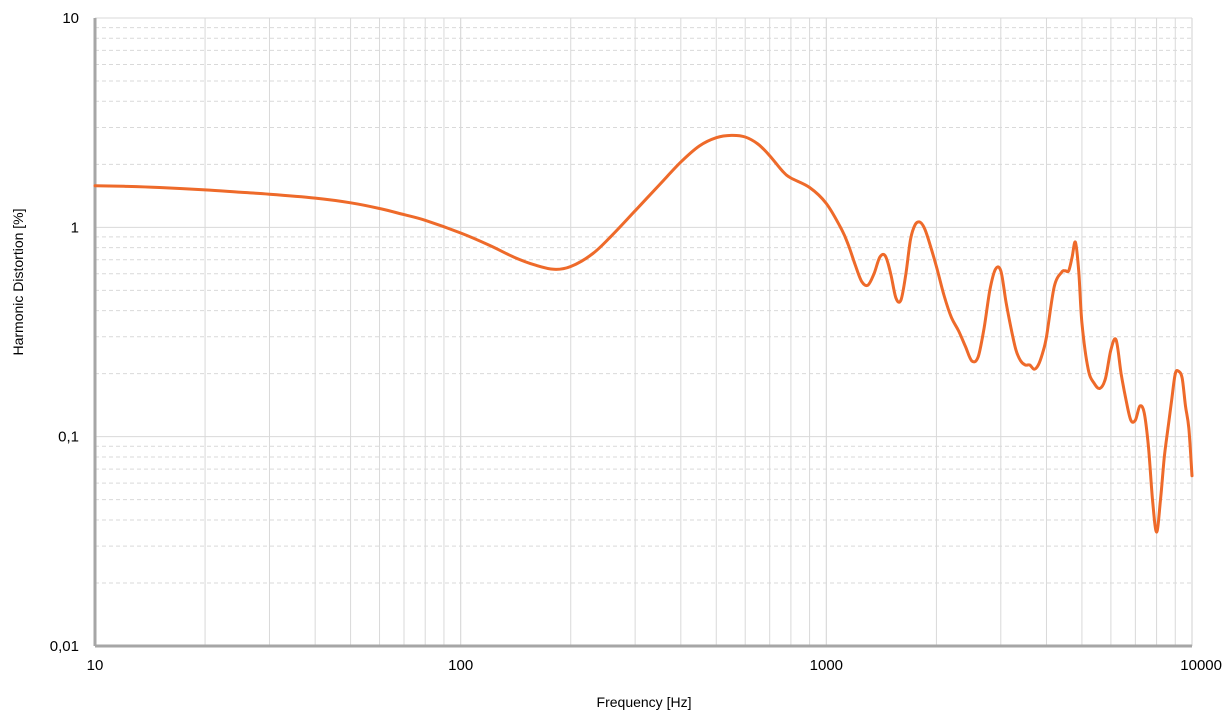 The image size is (1230, 715). I want to click on y-tick-label: 10, so click(70, 18).